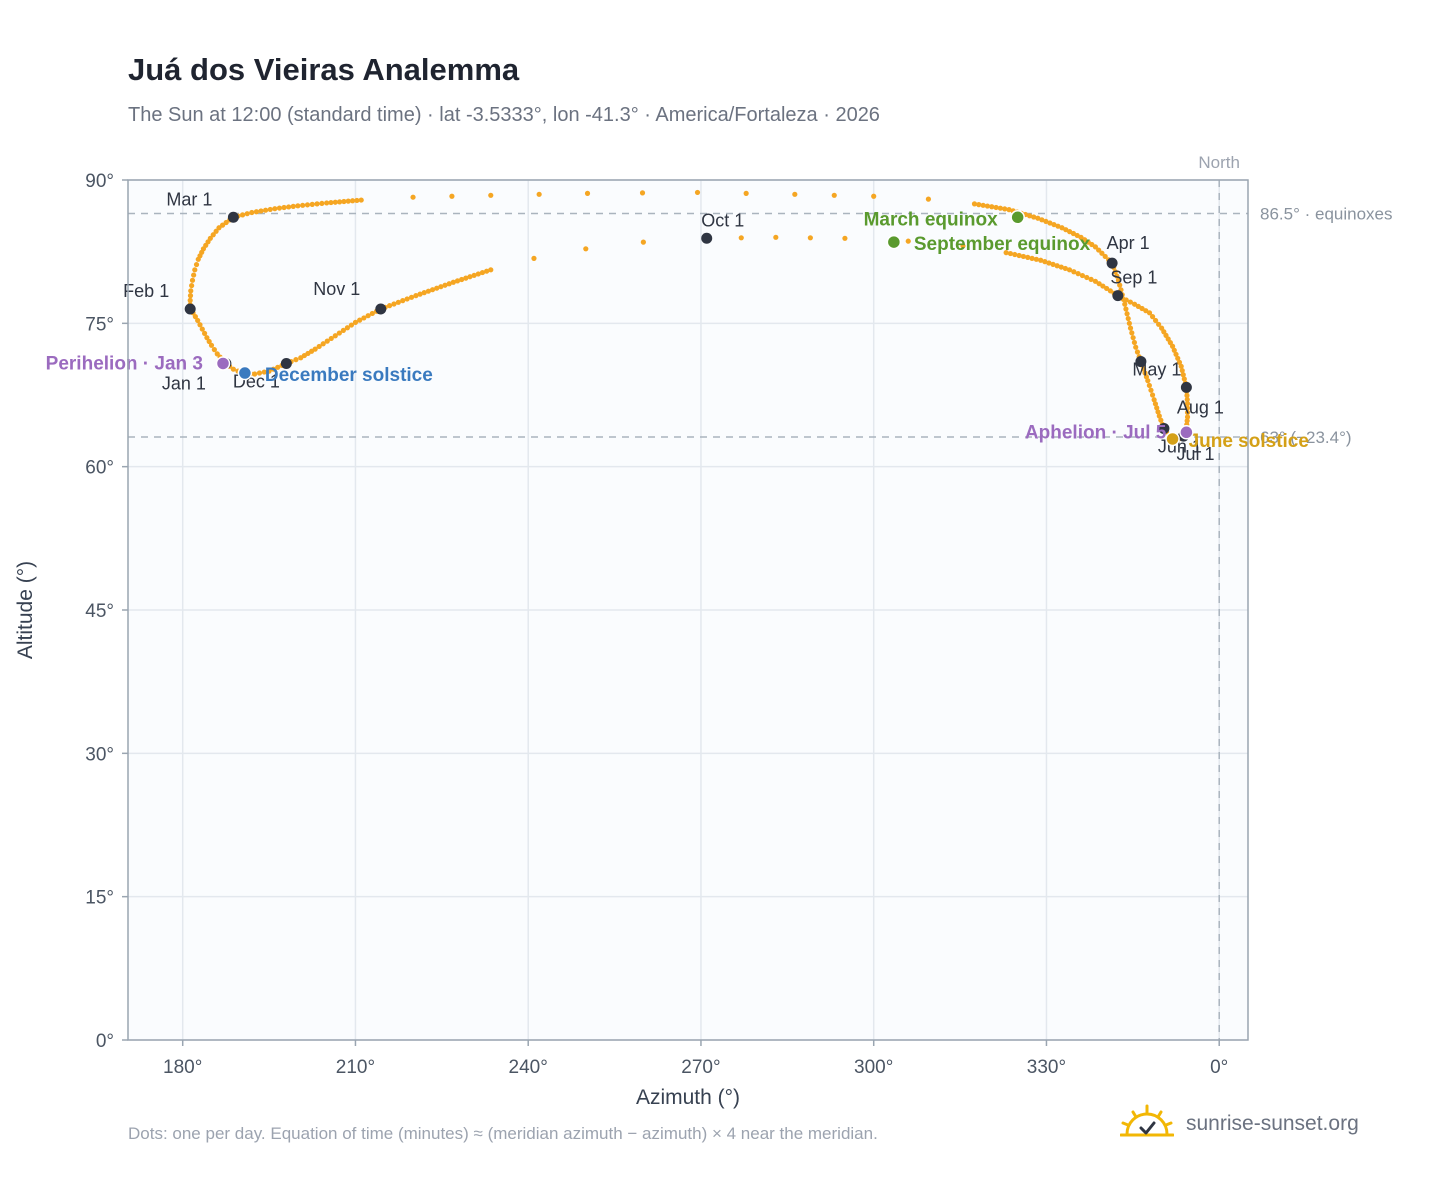  I want to click on month-label: May 1, so click(1156, 370).